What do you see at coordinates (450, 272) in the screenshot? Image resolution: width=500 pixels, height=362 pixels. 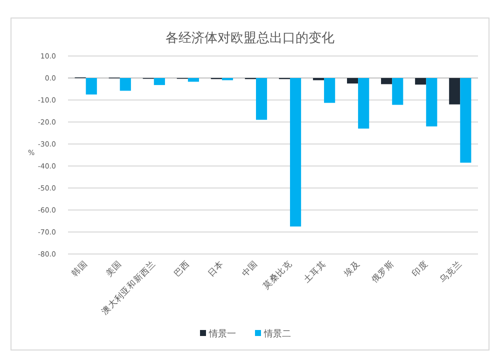 I see `x-tick-label: 乌克兰` at bounding box center [450, 272].